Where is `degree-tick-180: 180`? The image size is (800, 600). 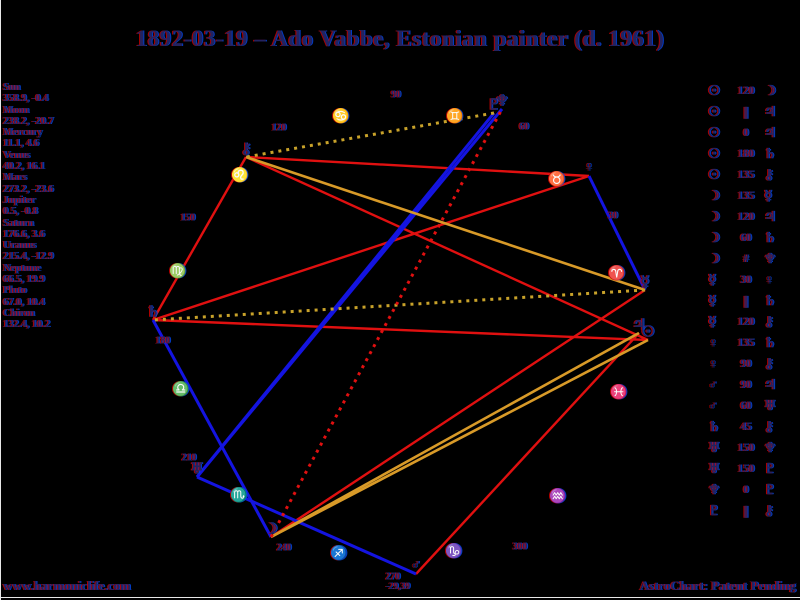
degree-tick-180: 180 is located at coordinates (163, 341).